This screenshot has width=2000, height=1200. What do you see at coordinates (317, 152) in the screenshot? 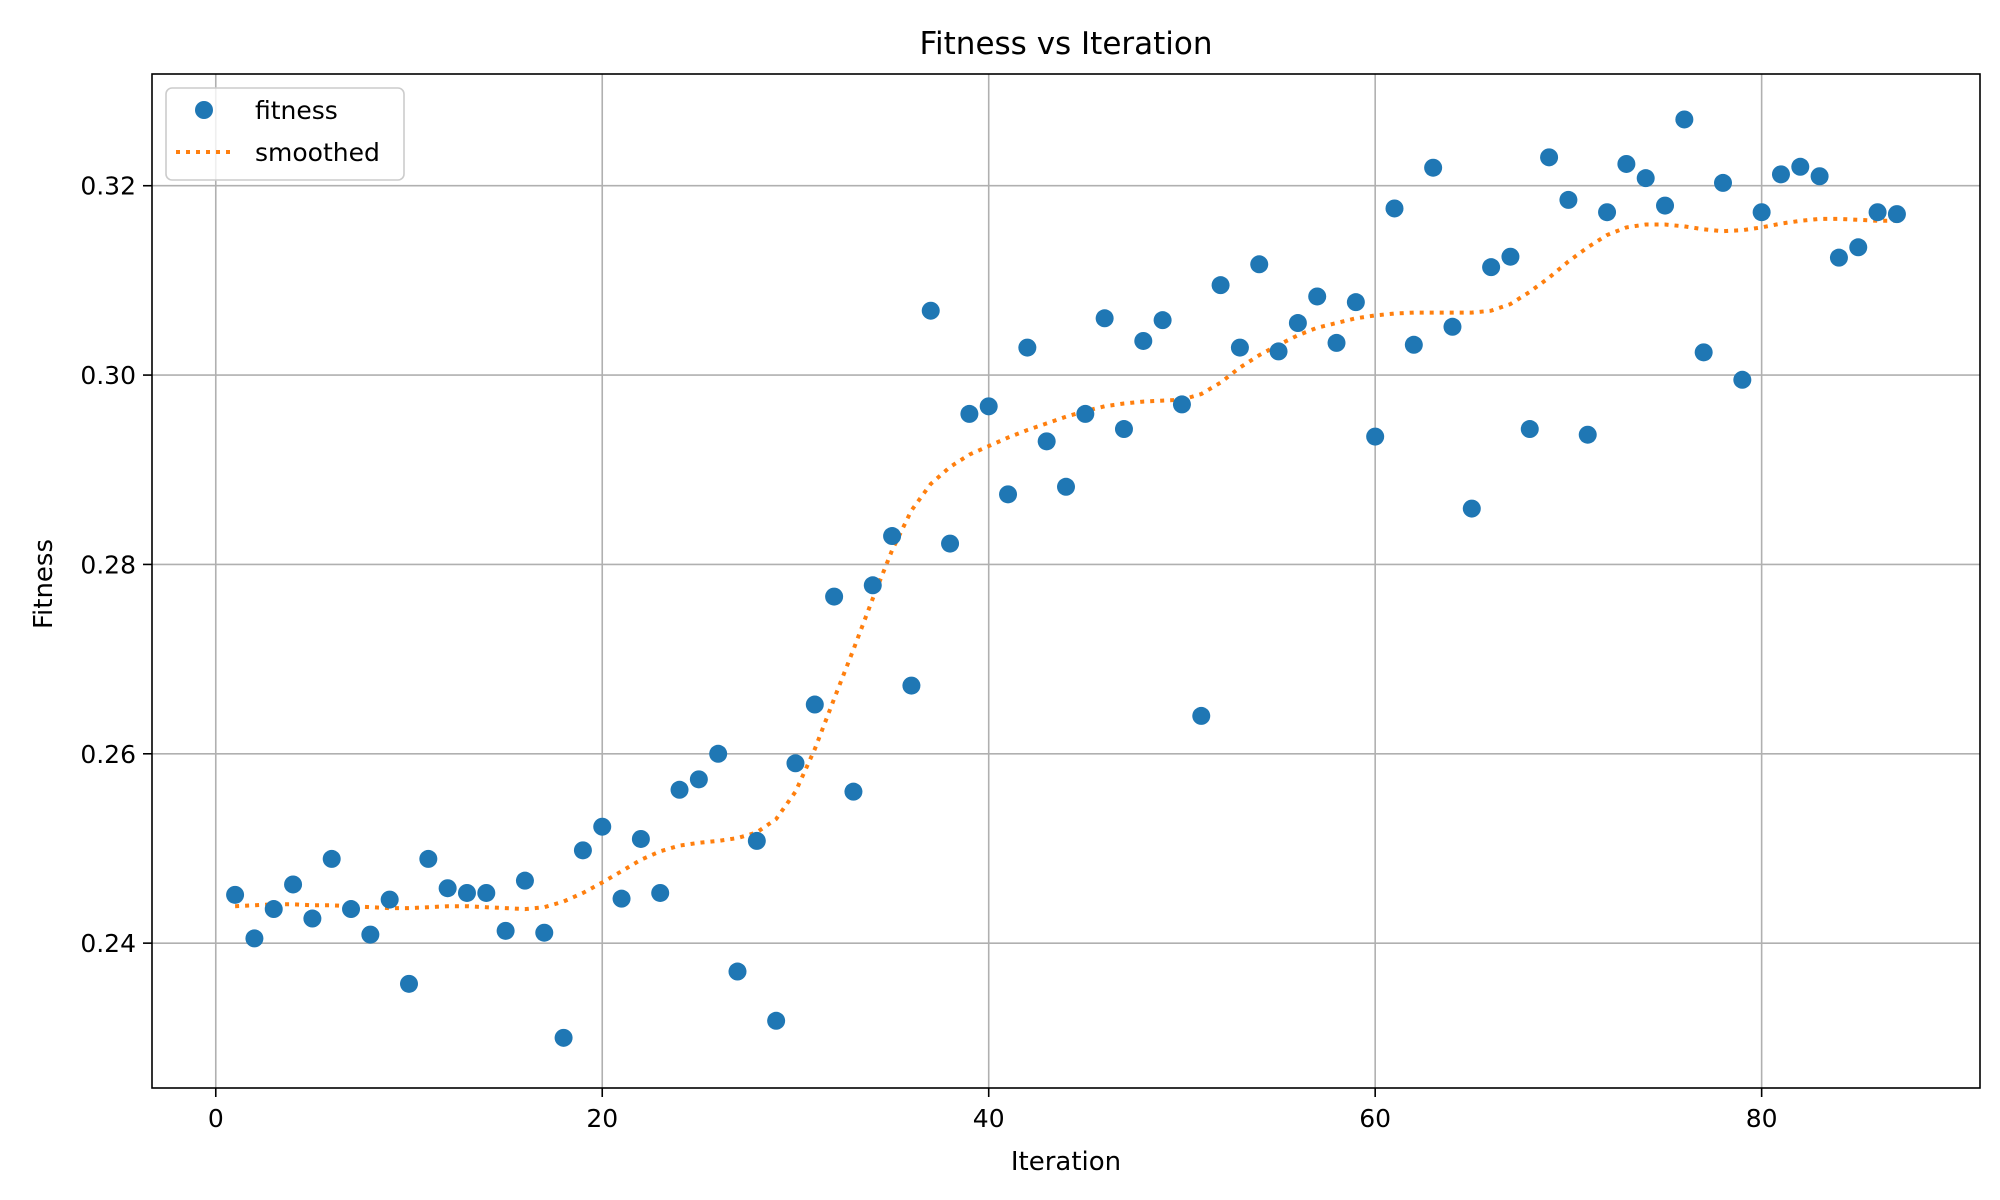
I see `legend-smoothed-label: smoothed` at bounding box center [317, 152].